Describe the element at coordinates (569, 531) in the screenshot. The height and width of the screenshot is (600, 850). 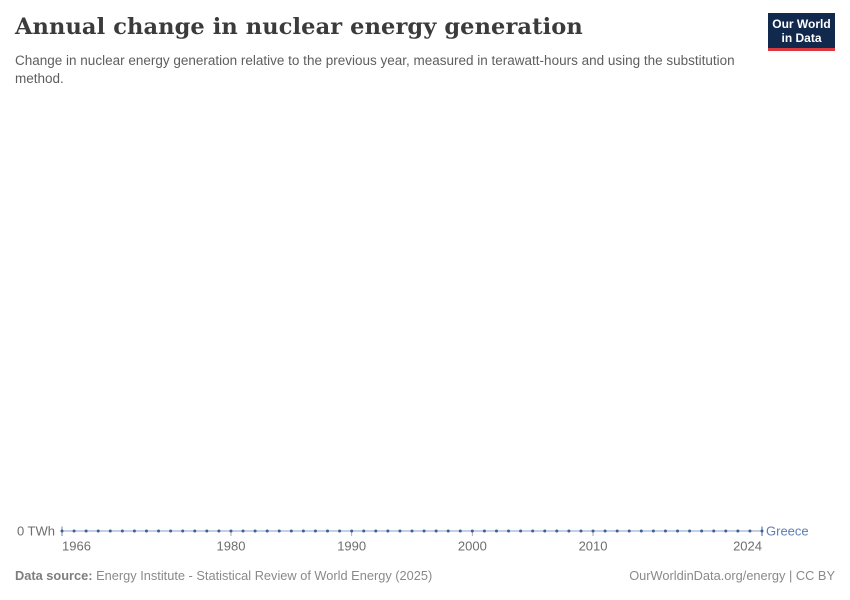
I see `data-point-2008` at that location.